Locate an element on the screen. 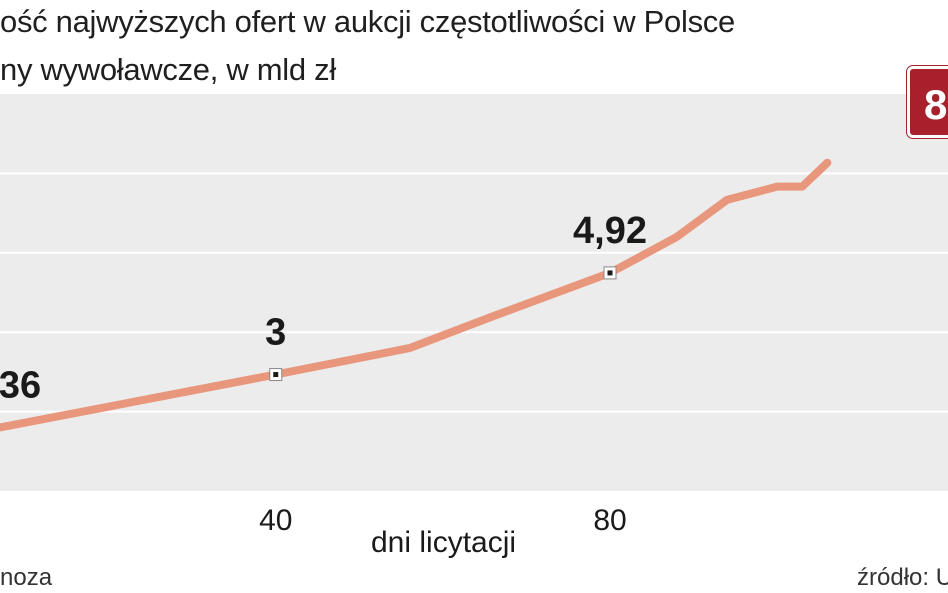 This screenshot has height=593, width=948. x-tick-label: 40 is located at coordinates (275, 520).